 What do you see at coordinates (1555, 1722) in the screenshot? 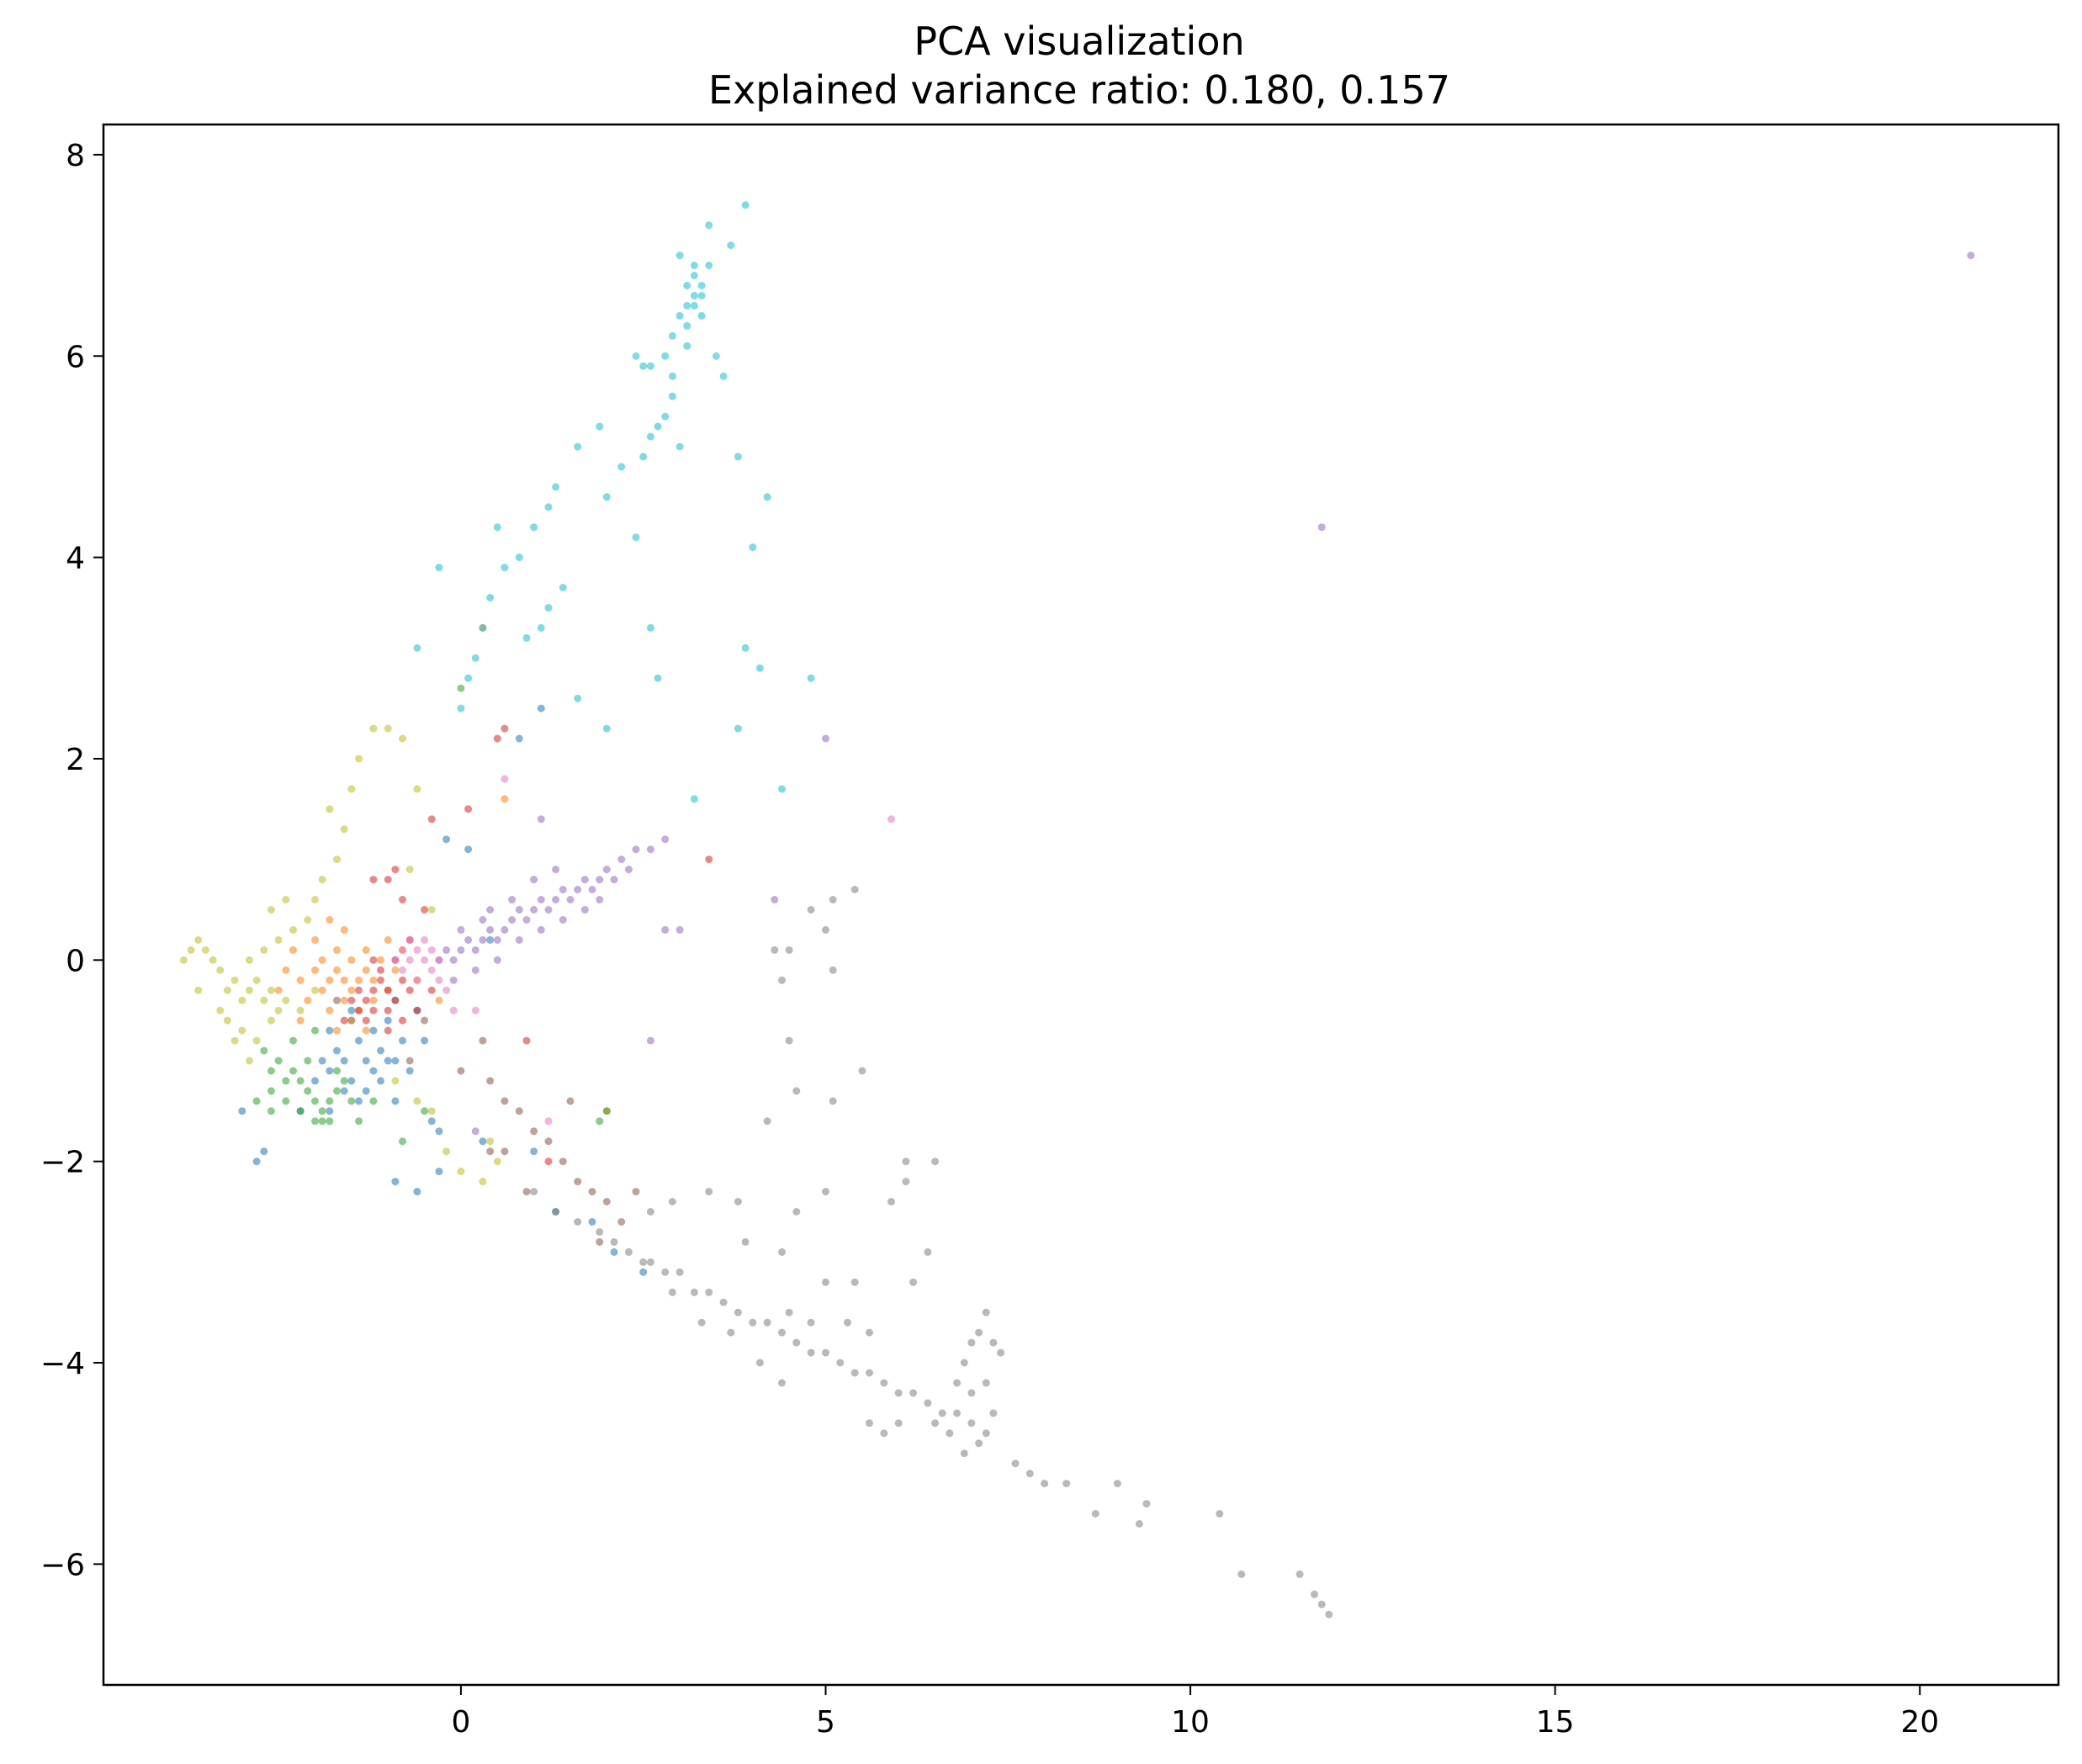
I see `x-tick-label: 15` at bounding box center [1555, 1722].